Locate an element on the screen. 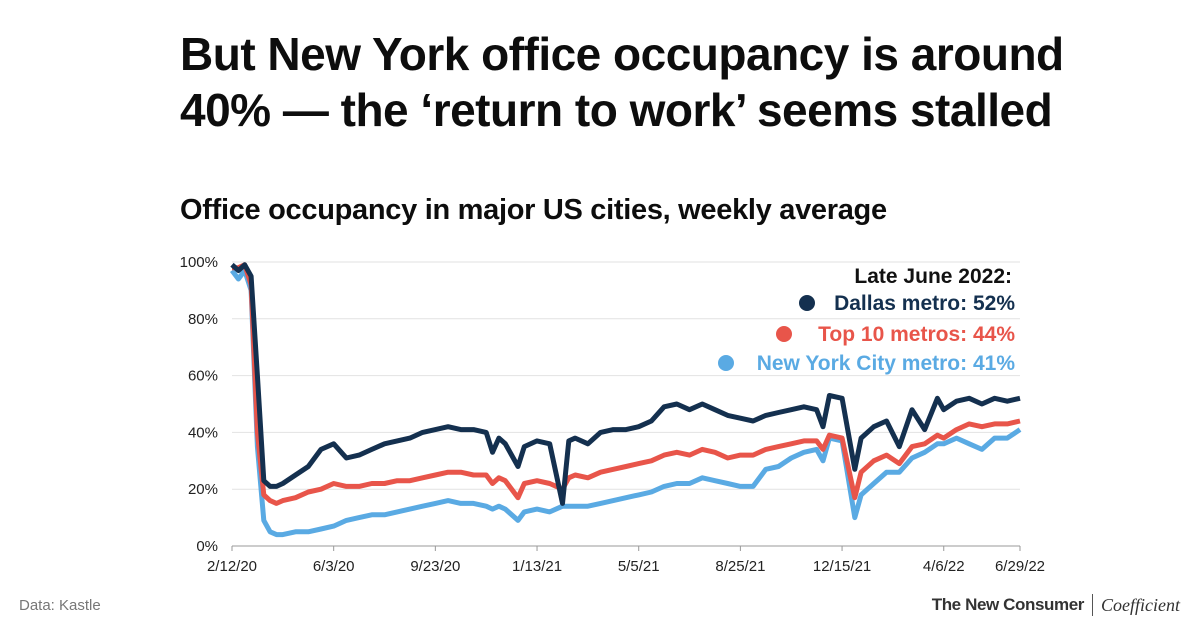 The width and height of the screenshot is (1200, 627). y-tick-label: 20% is located at coordinates (203, 489).